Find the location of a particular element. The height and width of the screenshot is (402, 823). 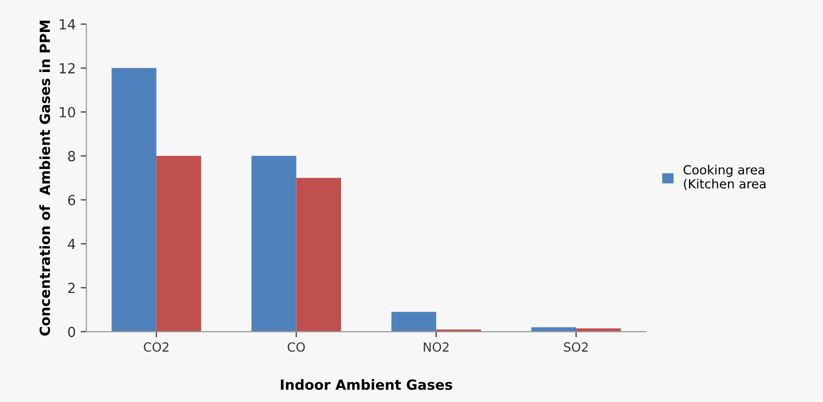

y-tick-label: 2 is located at coordinates (71, 287).